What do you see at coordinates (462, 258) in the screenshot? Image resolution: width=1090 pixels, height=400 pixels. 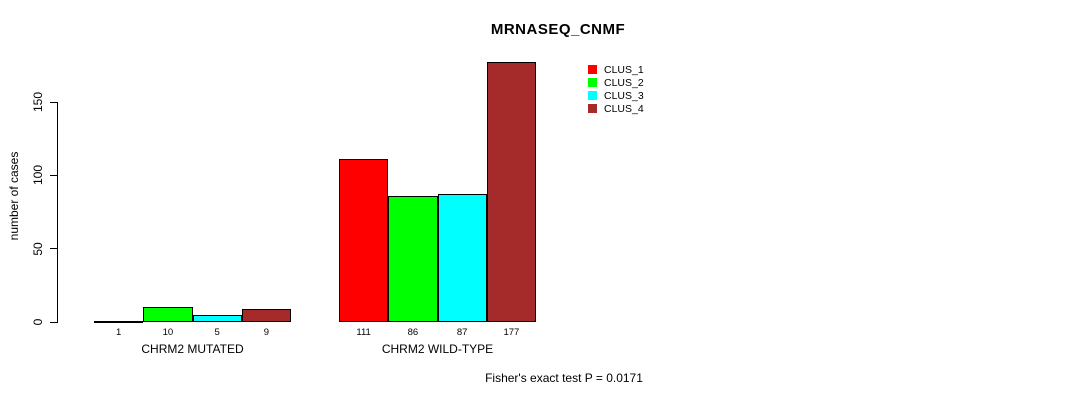 I see `bar-clus_3-wild-type` at bounding box center [462, 258].